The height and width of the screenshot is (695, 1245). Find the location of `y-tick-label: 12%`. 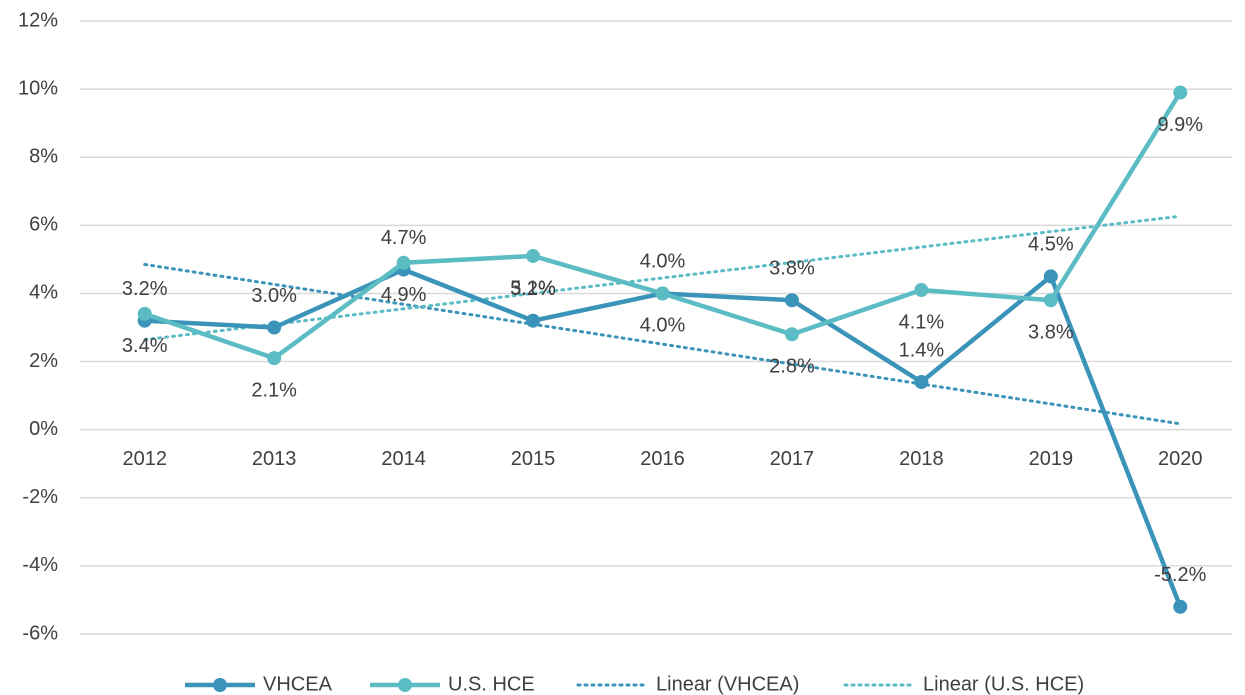

y-tick-label: 12% is located at coordinates (38, 20).